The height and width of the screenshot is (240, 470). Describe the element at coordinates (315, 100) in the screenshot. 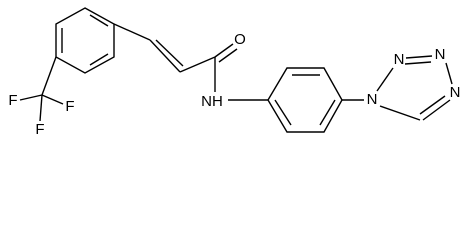

I see `phenyl-ring` at that location.